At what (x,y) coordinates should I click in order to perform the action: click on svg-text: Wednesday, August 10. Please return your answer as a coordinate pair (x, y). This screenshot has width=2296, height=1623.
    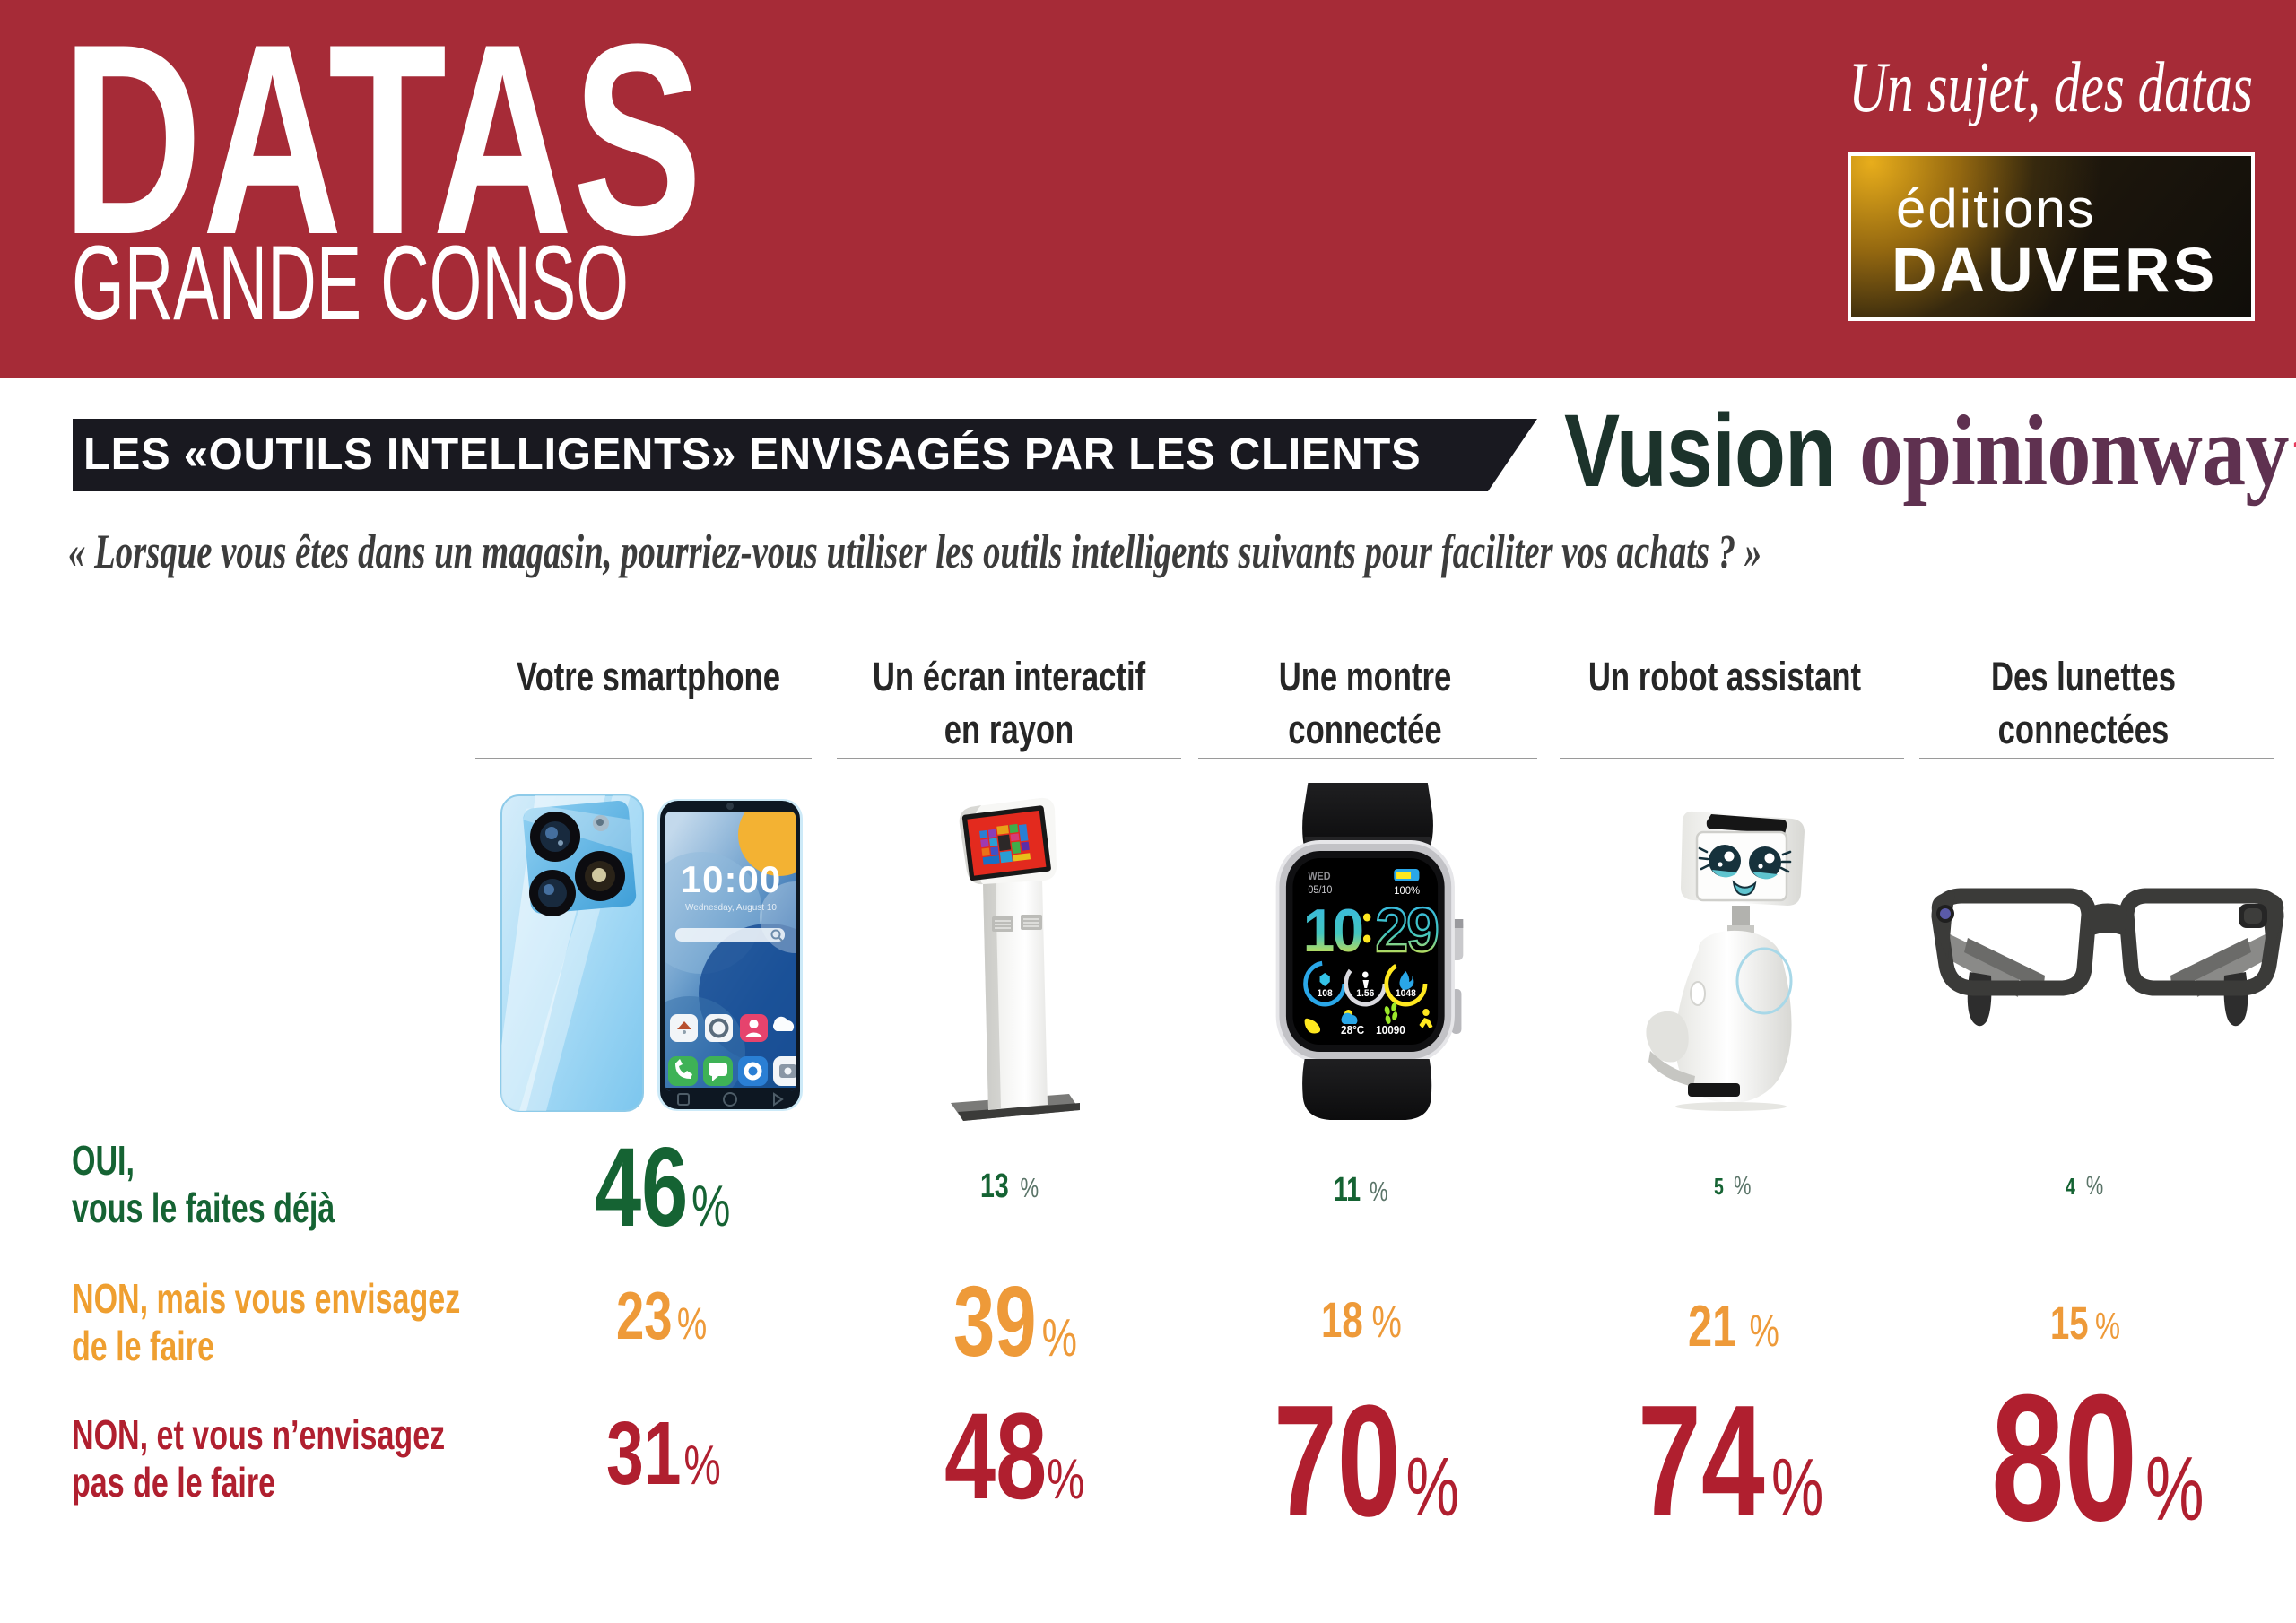
    Looking at the image, I should click on (731, 908).